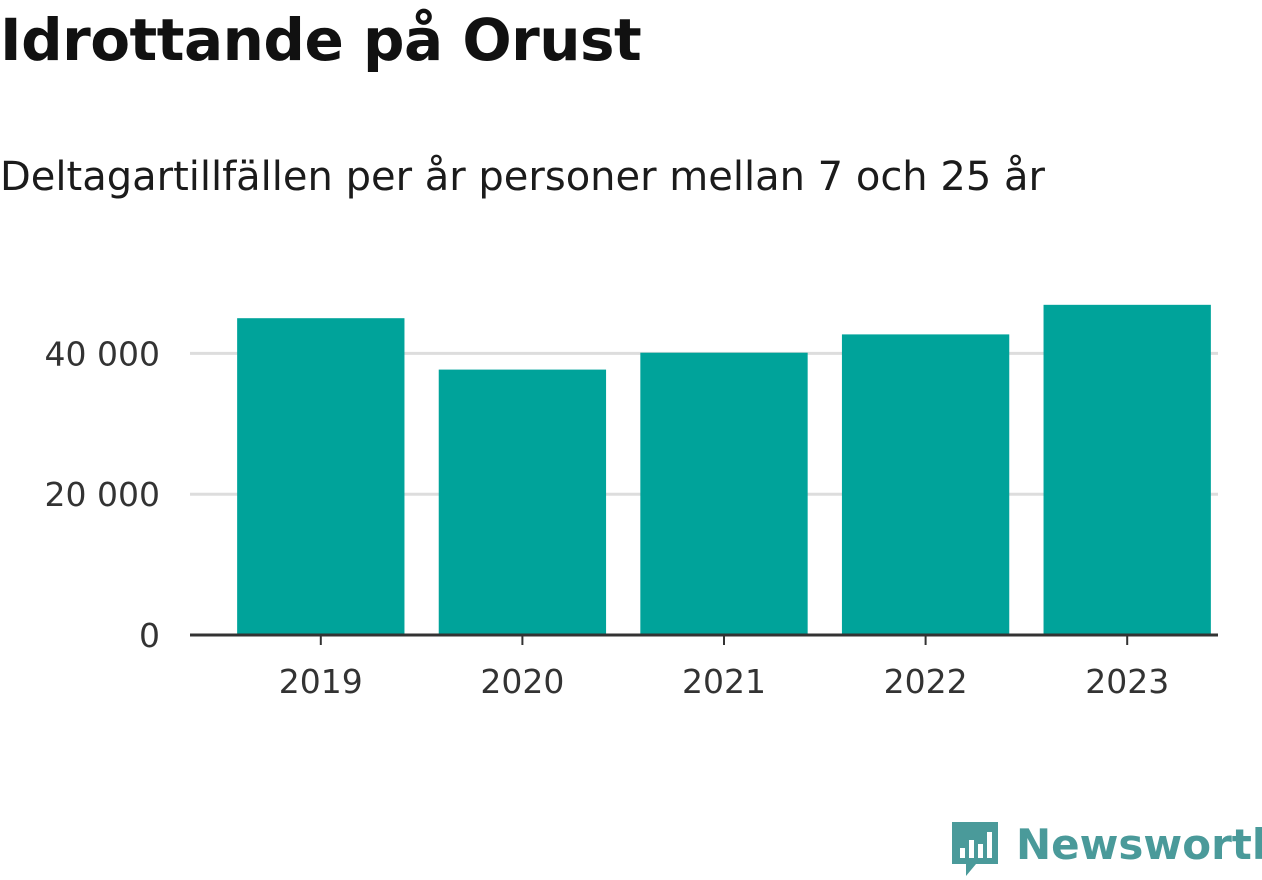 The image size is (1262, 880). I want to click on x-tick-label: 2021, so click(724, 681).